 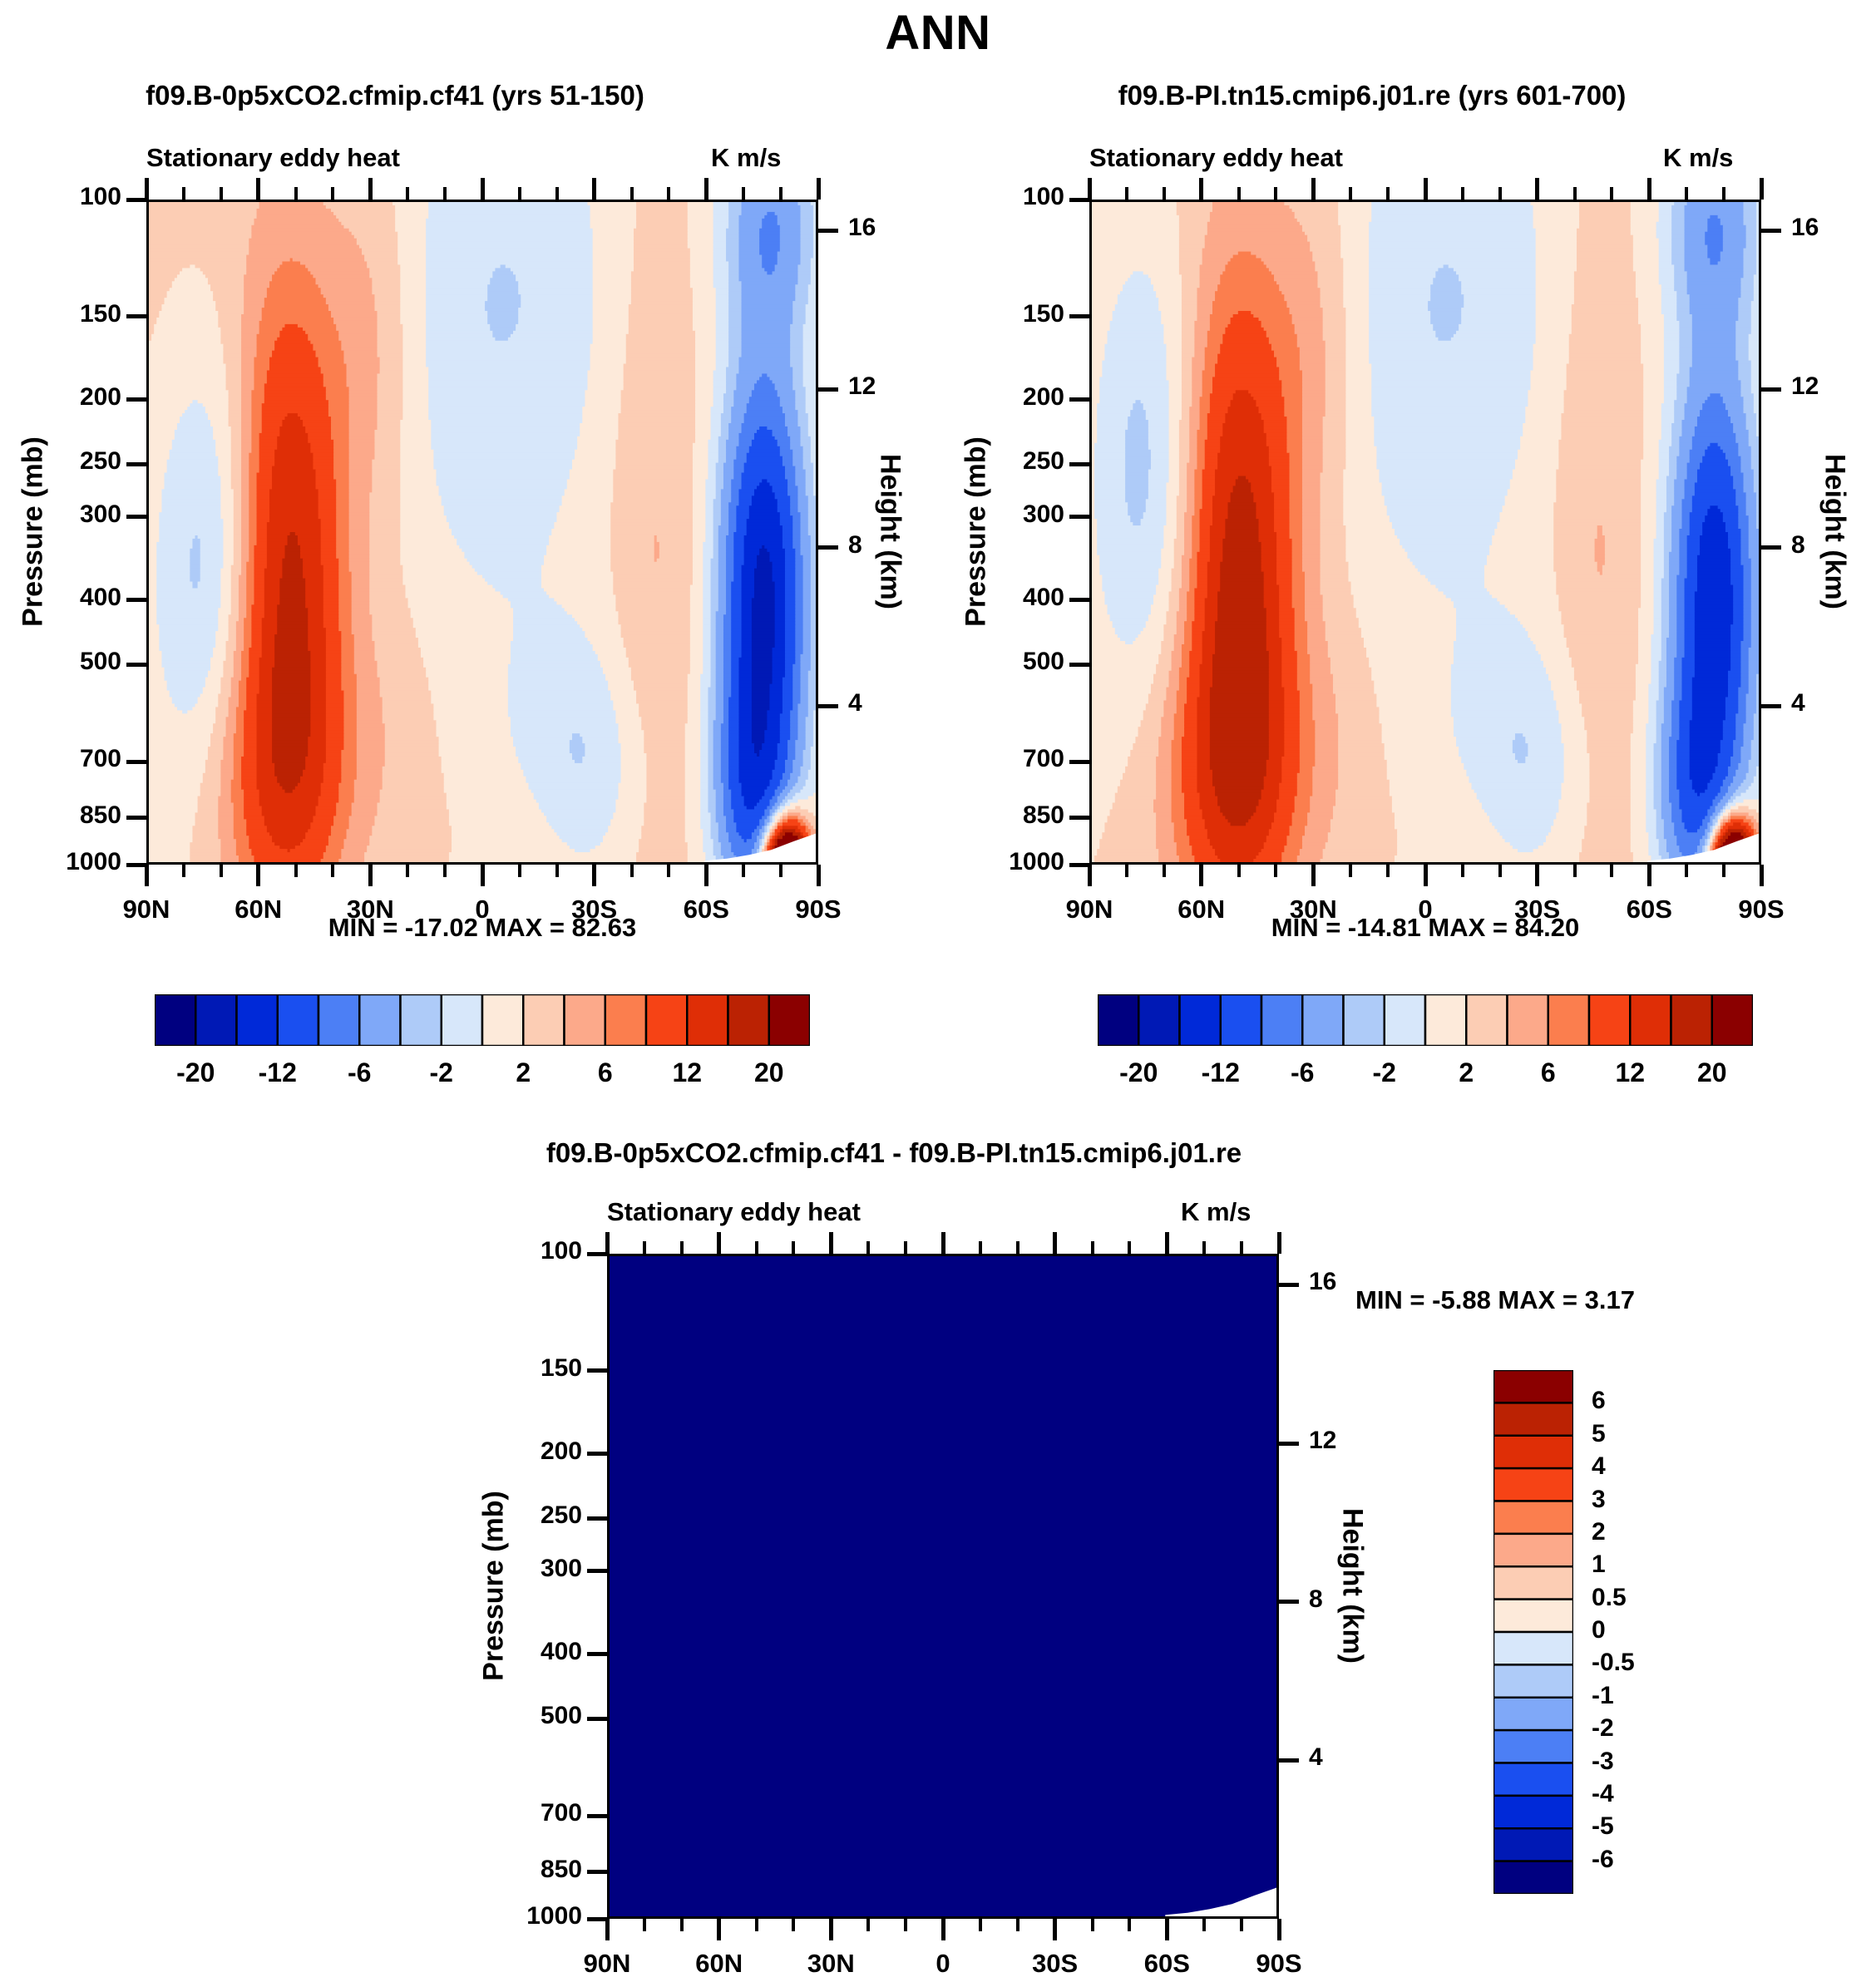 I want to click on top-left-pressure-tick-label: 150, so click(x=100, y=313).